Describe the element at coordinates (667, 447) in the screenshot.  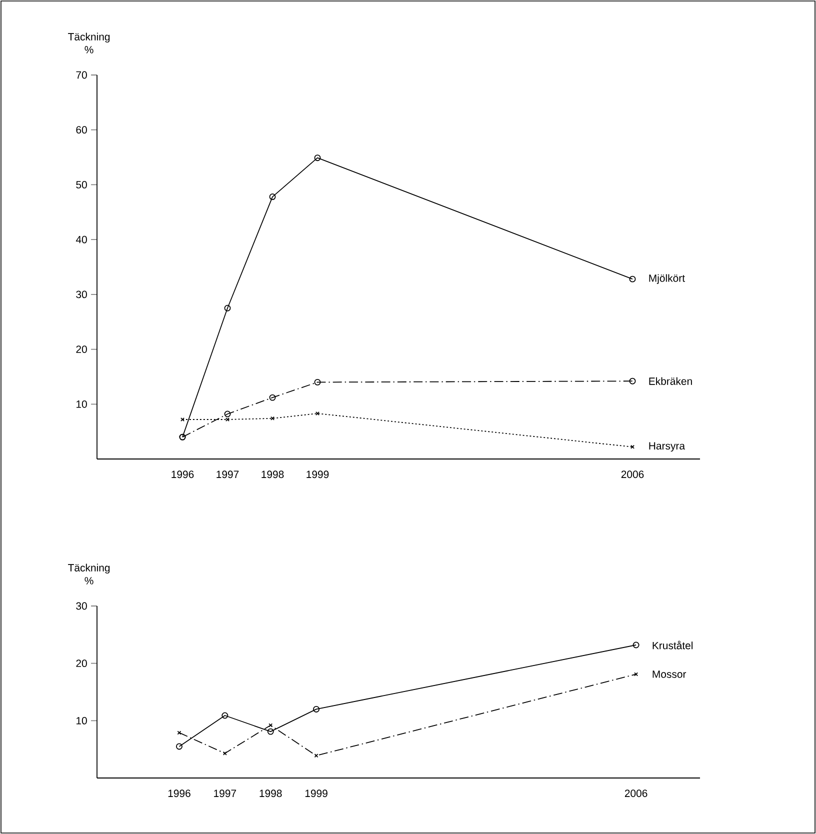
I see `series-label: Harsyra` at that location.